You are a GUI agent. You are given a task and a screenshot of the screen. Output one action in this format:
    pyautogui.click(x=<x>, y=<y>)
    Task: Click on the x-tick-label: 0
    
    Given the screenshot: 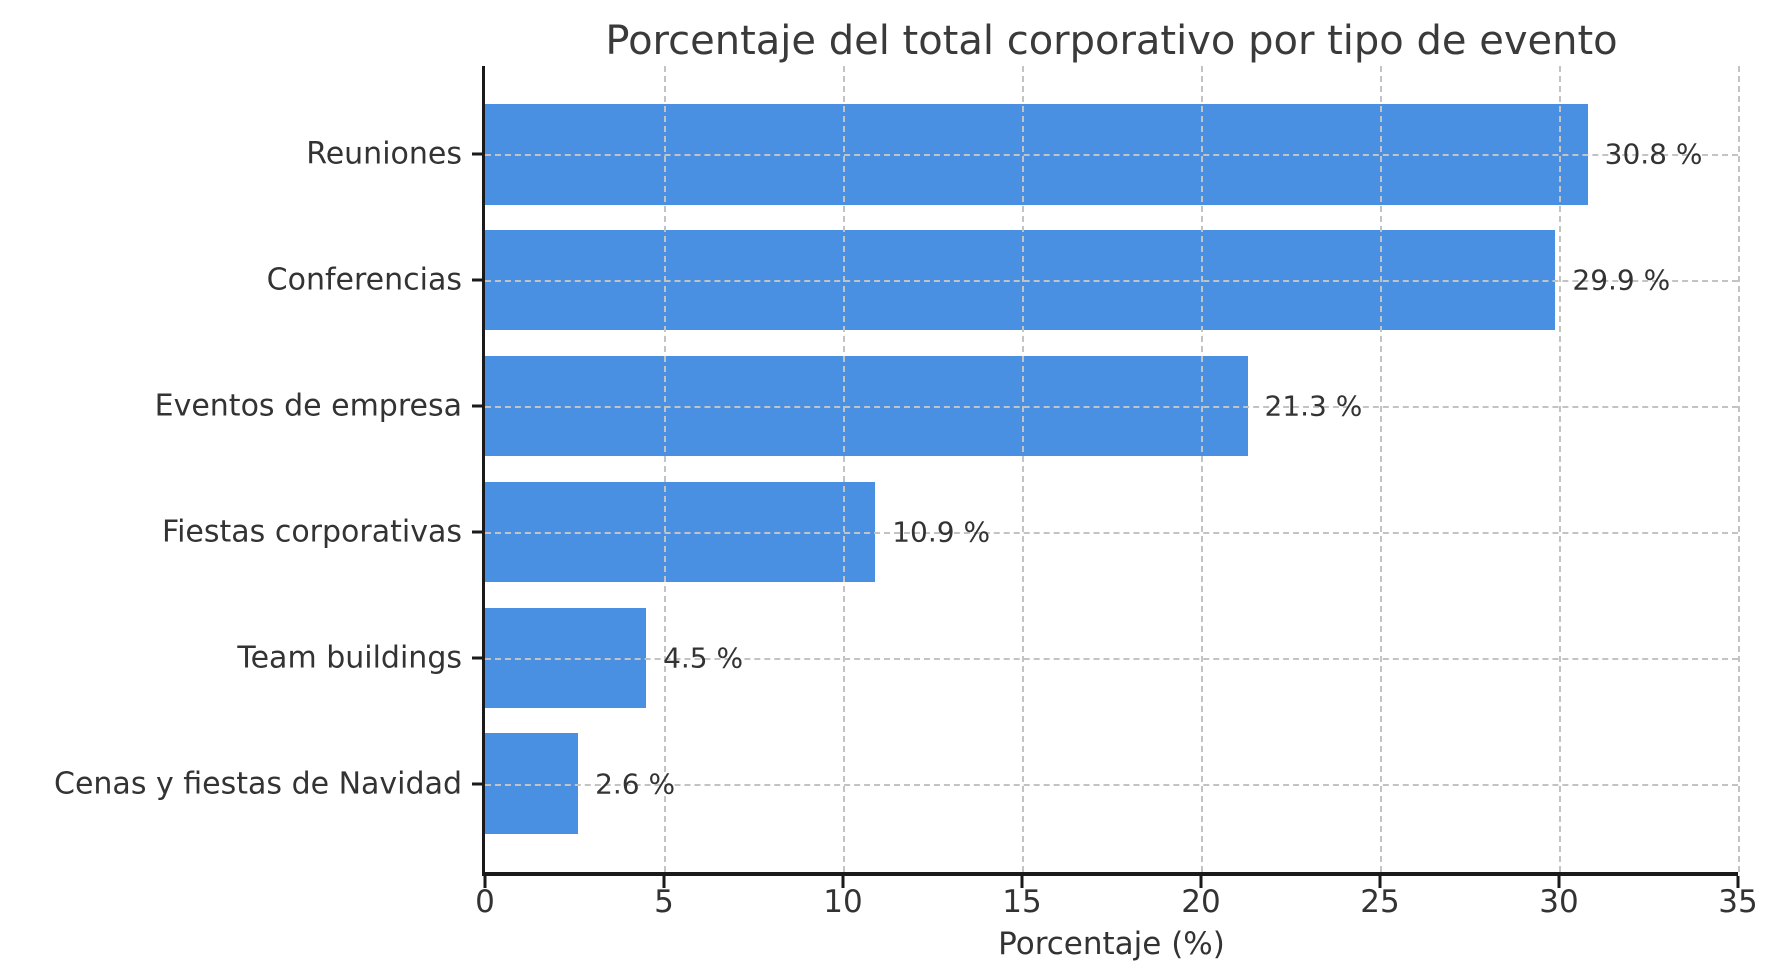 What is the action you would take?
    pyautogui.click(x=485, y=902)
    